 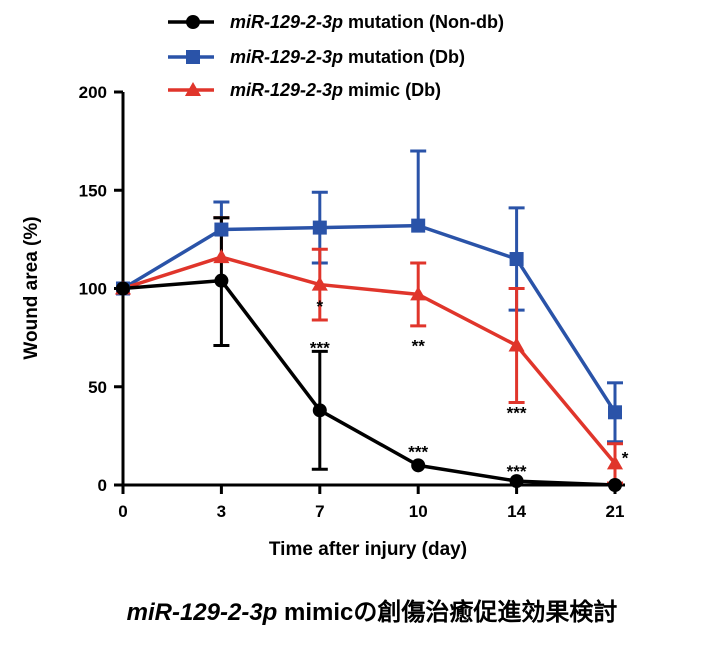 I want to click on legend-item: miR-129-2-3p mutation (Db), so click(x=316, y=57).